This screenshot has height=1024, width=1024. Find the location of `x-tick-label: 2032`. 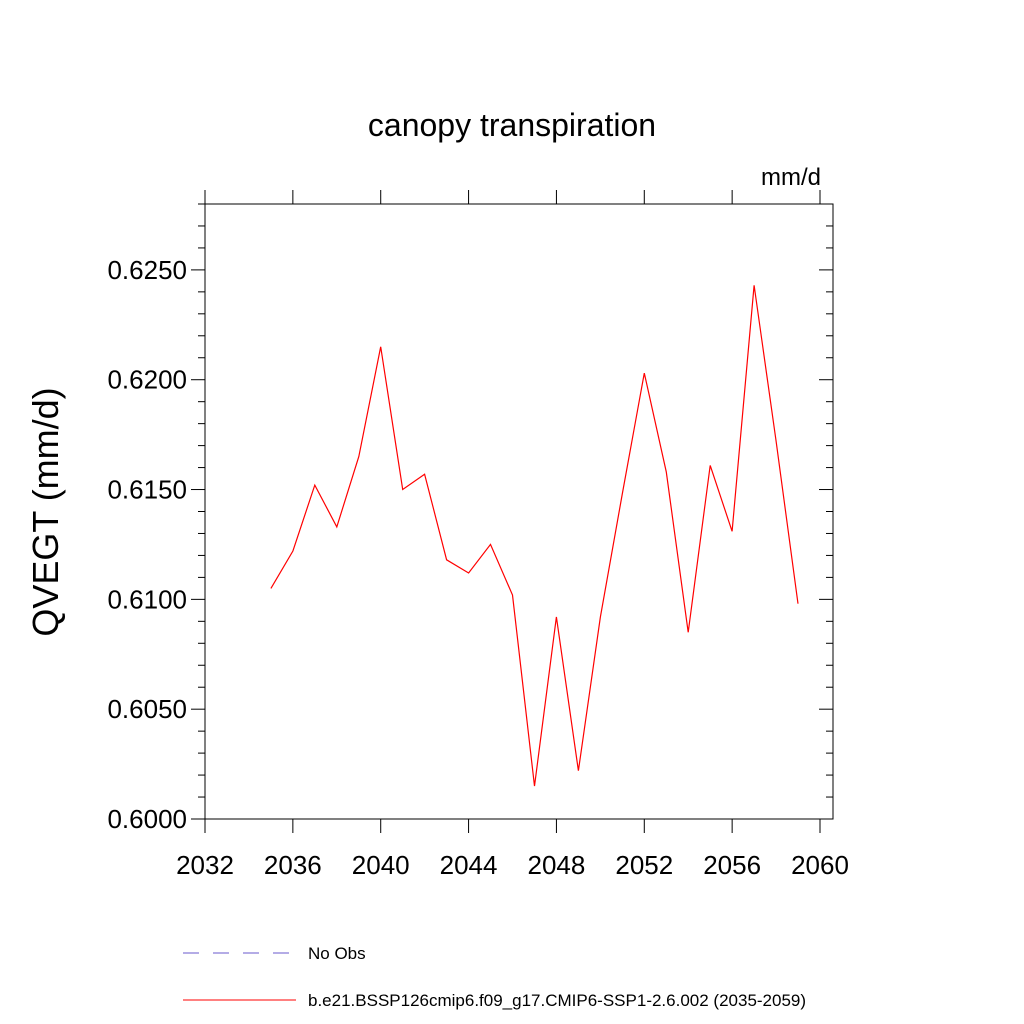

x-tick-label: 2032 is located at coordinates (205, 865).